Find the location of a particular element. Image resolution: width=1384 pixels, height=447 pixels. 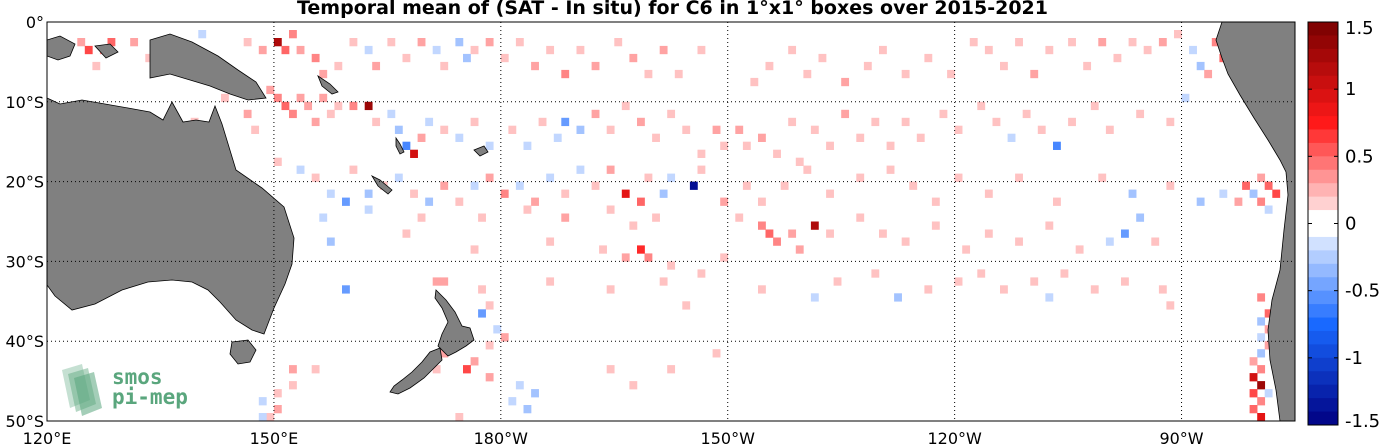

land-south-america is located at coordinates (1255, 221).